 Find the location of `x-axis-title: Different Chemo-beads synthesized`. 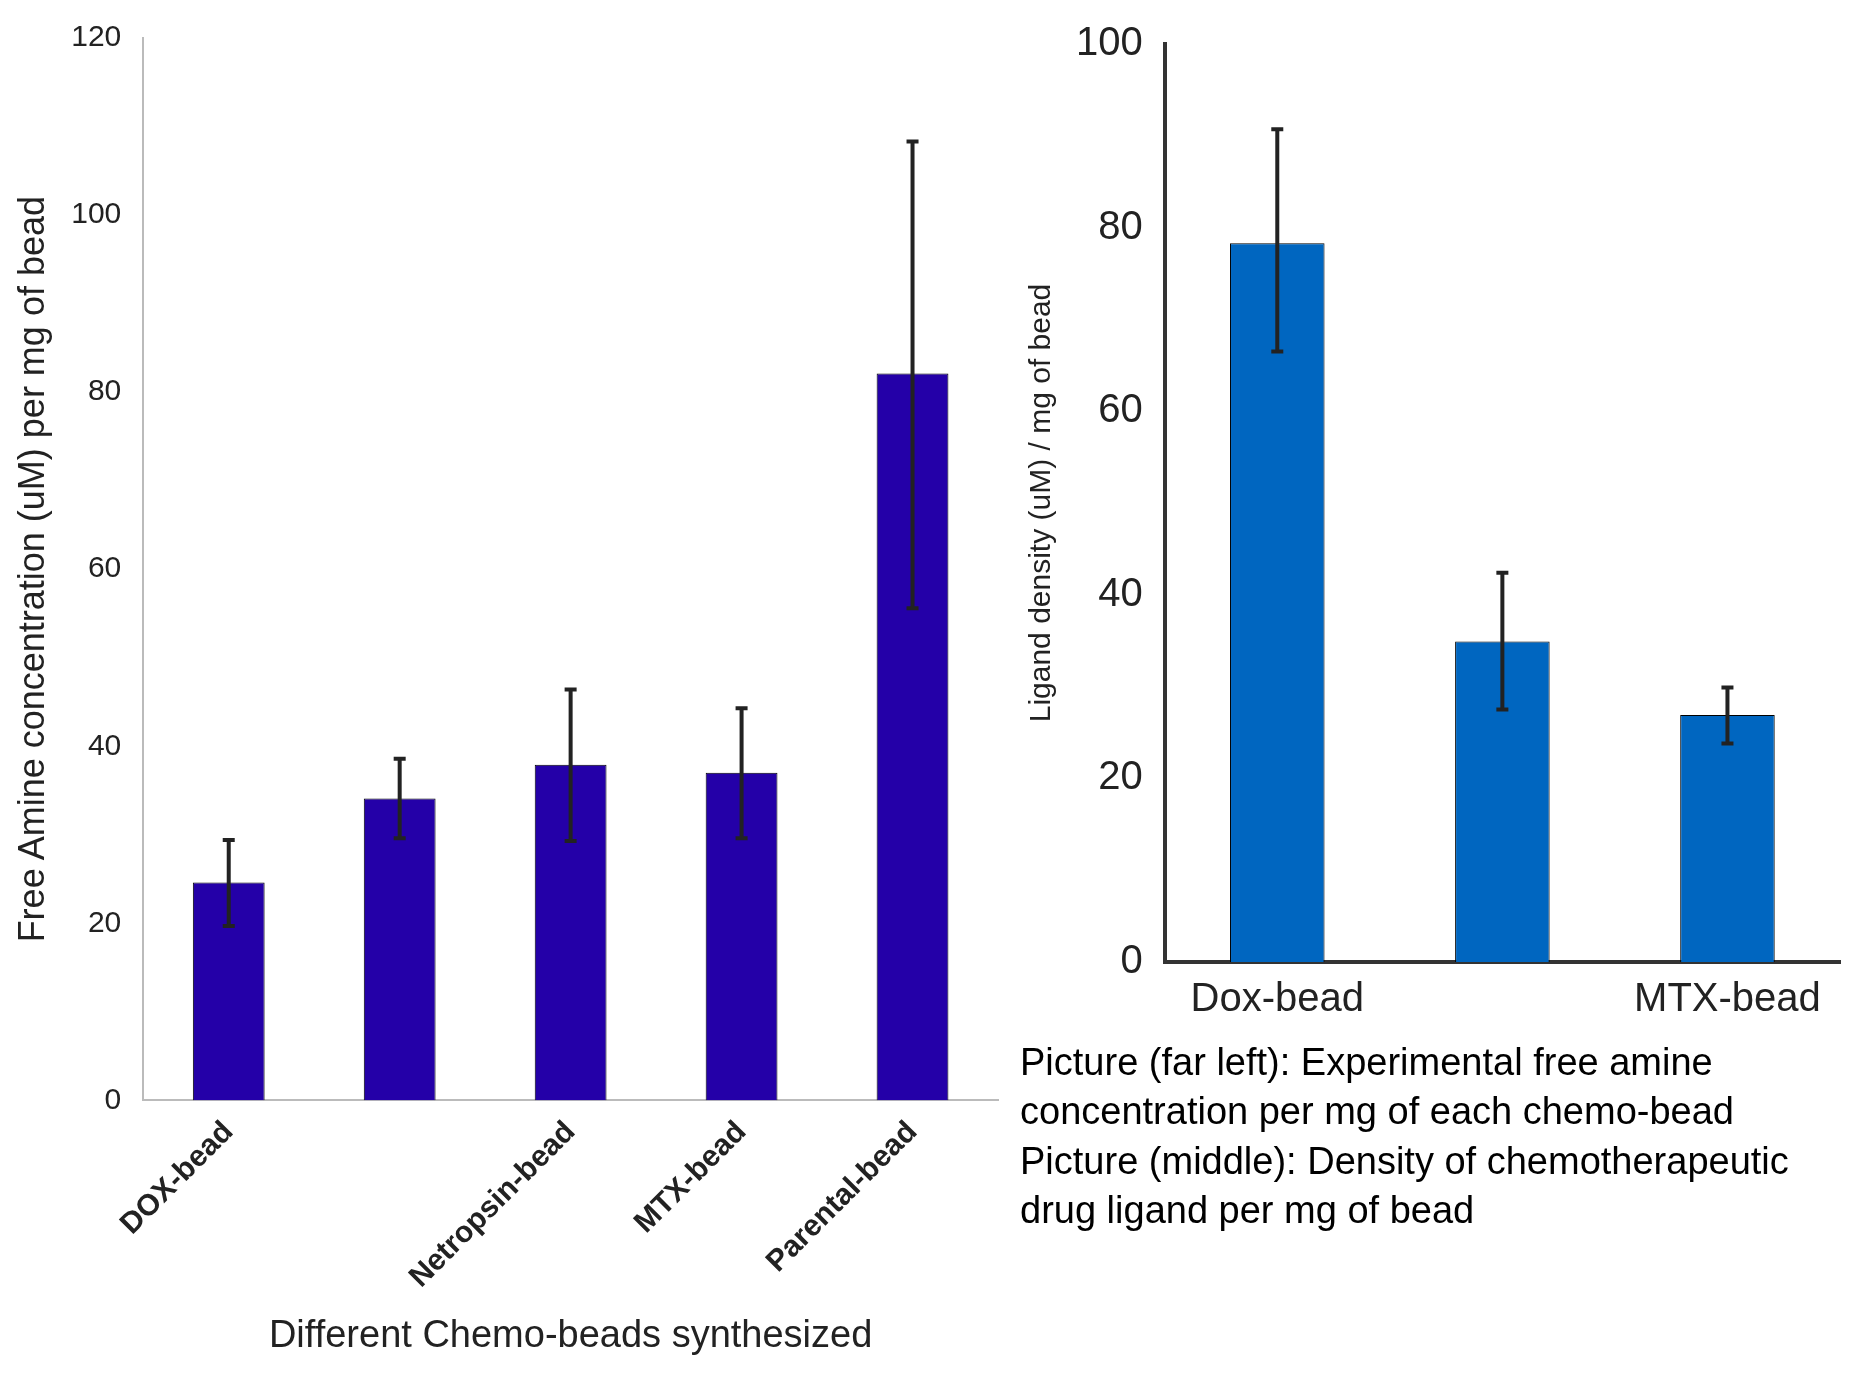

x-axis-title: Different Chemo-beads synthesized is located at coordinates (570, 1333).